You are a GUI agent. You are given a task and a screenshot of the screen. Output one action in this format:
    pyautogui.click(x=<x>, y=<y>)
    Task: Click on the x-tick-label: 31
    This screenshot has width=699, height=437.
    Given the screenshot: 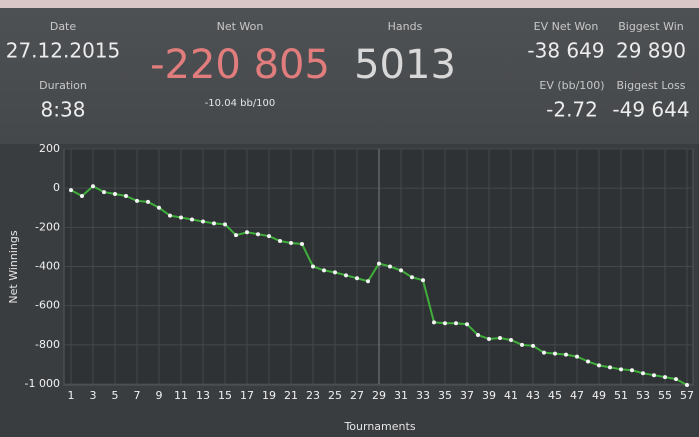 What is the action you would take?
    pyautogui.click(x=401, y=395)
    